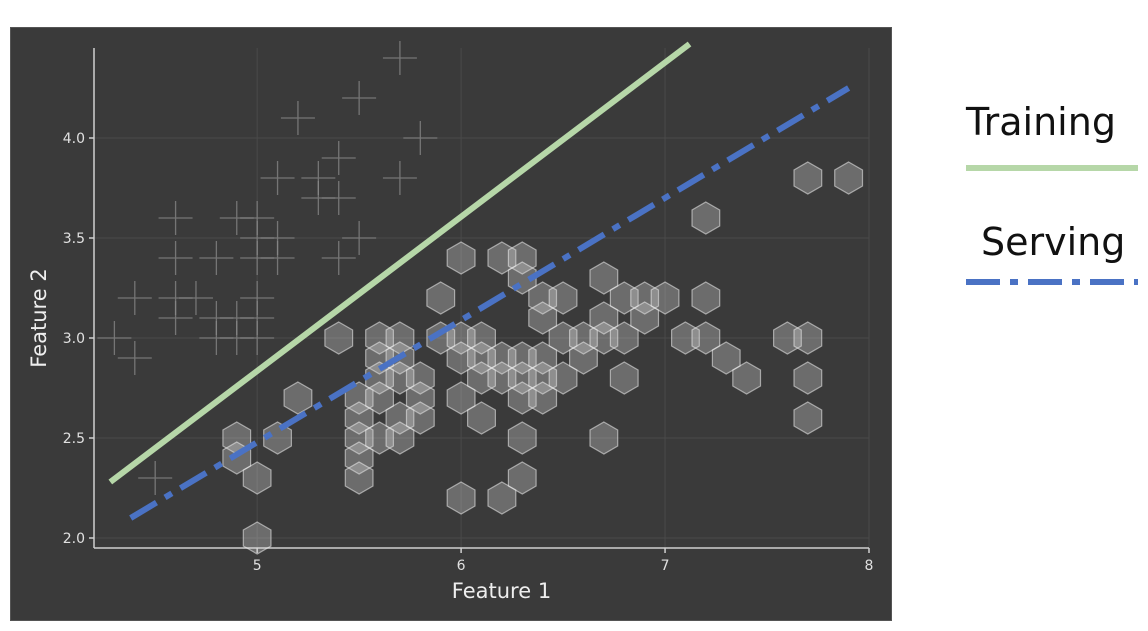 Image resolution: width=1148 pixels, height=631 pixels. What do you see at coordinates (74, 439) in the screenshot?
I see `y-tick-label: 2.5` at bounding box center [74, 439].